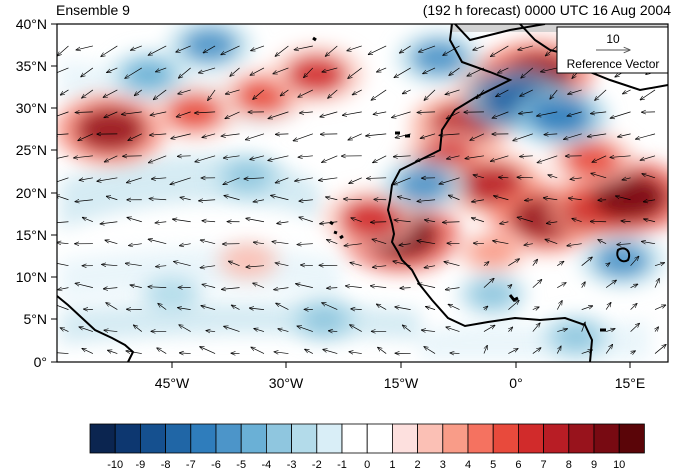  I want to click on longitude-axis: 45°W 30°W 15°W 0° 15°E, so click(400, 376).